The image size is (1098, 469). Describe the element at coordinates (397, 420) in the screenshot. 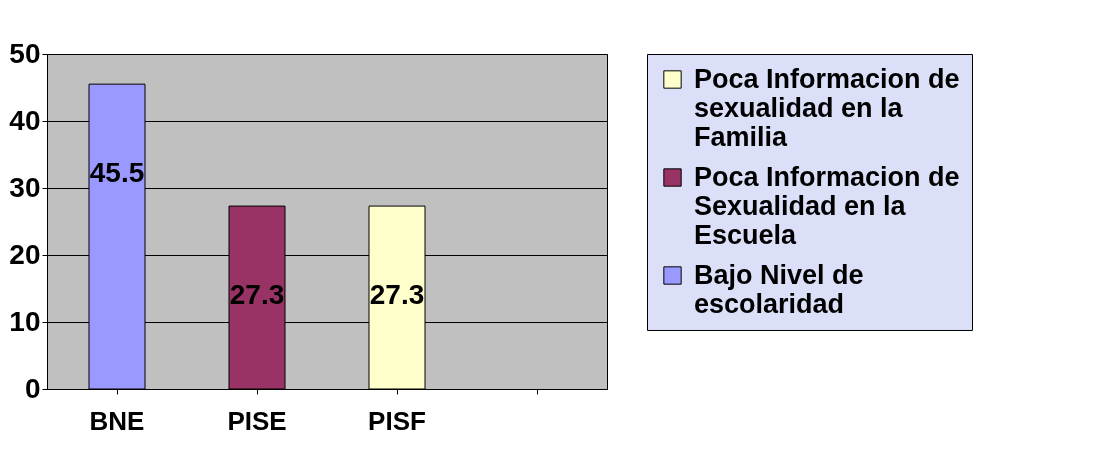

I see `x-tick-label: PISF` at that location.